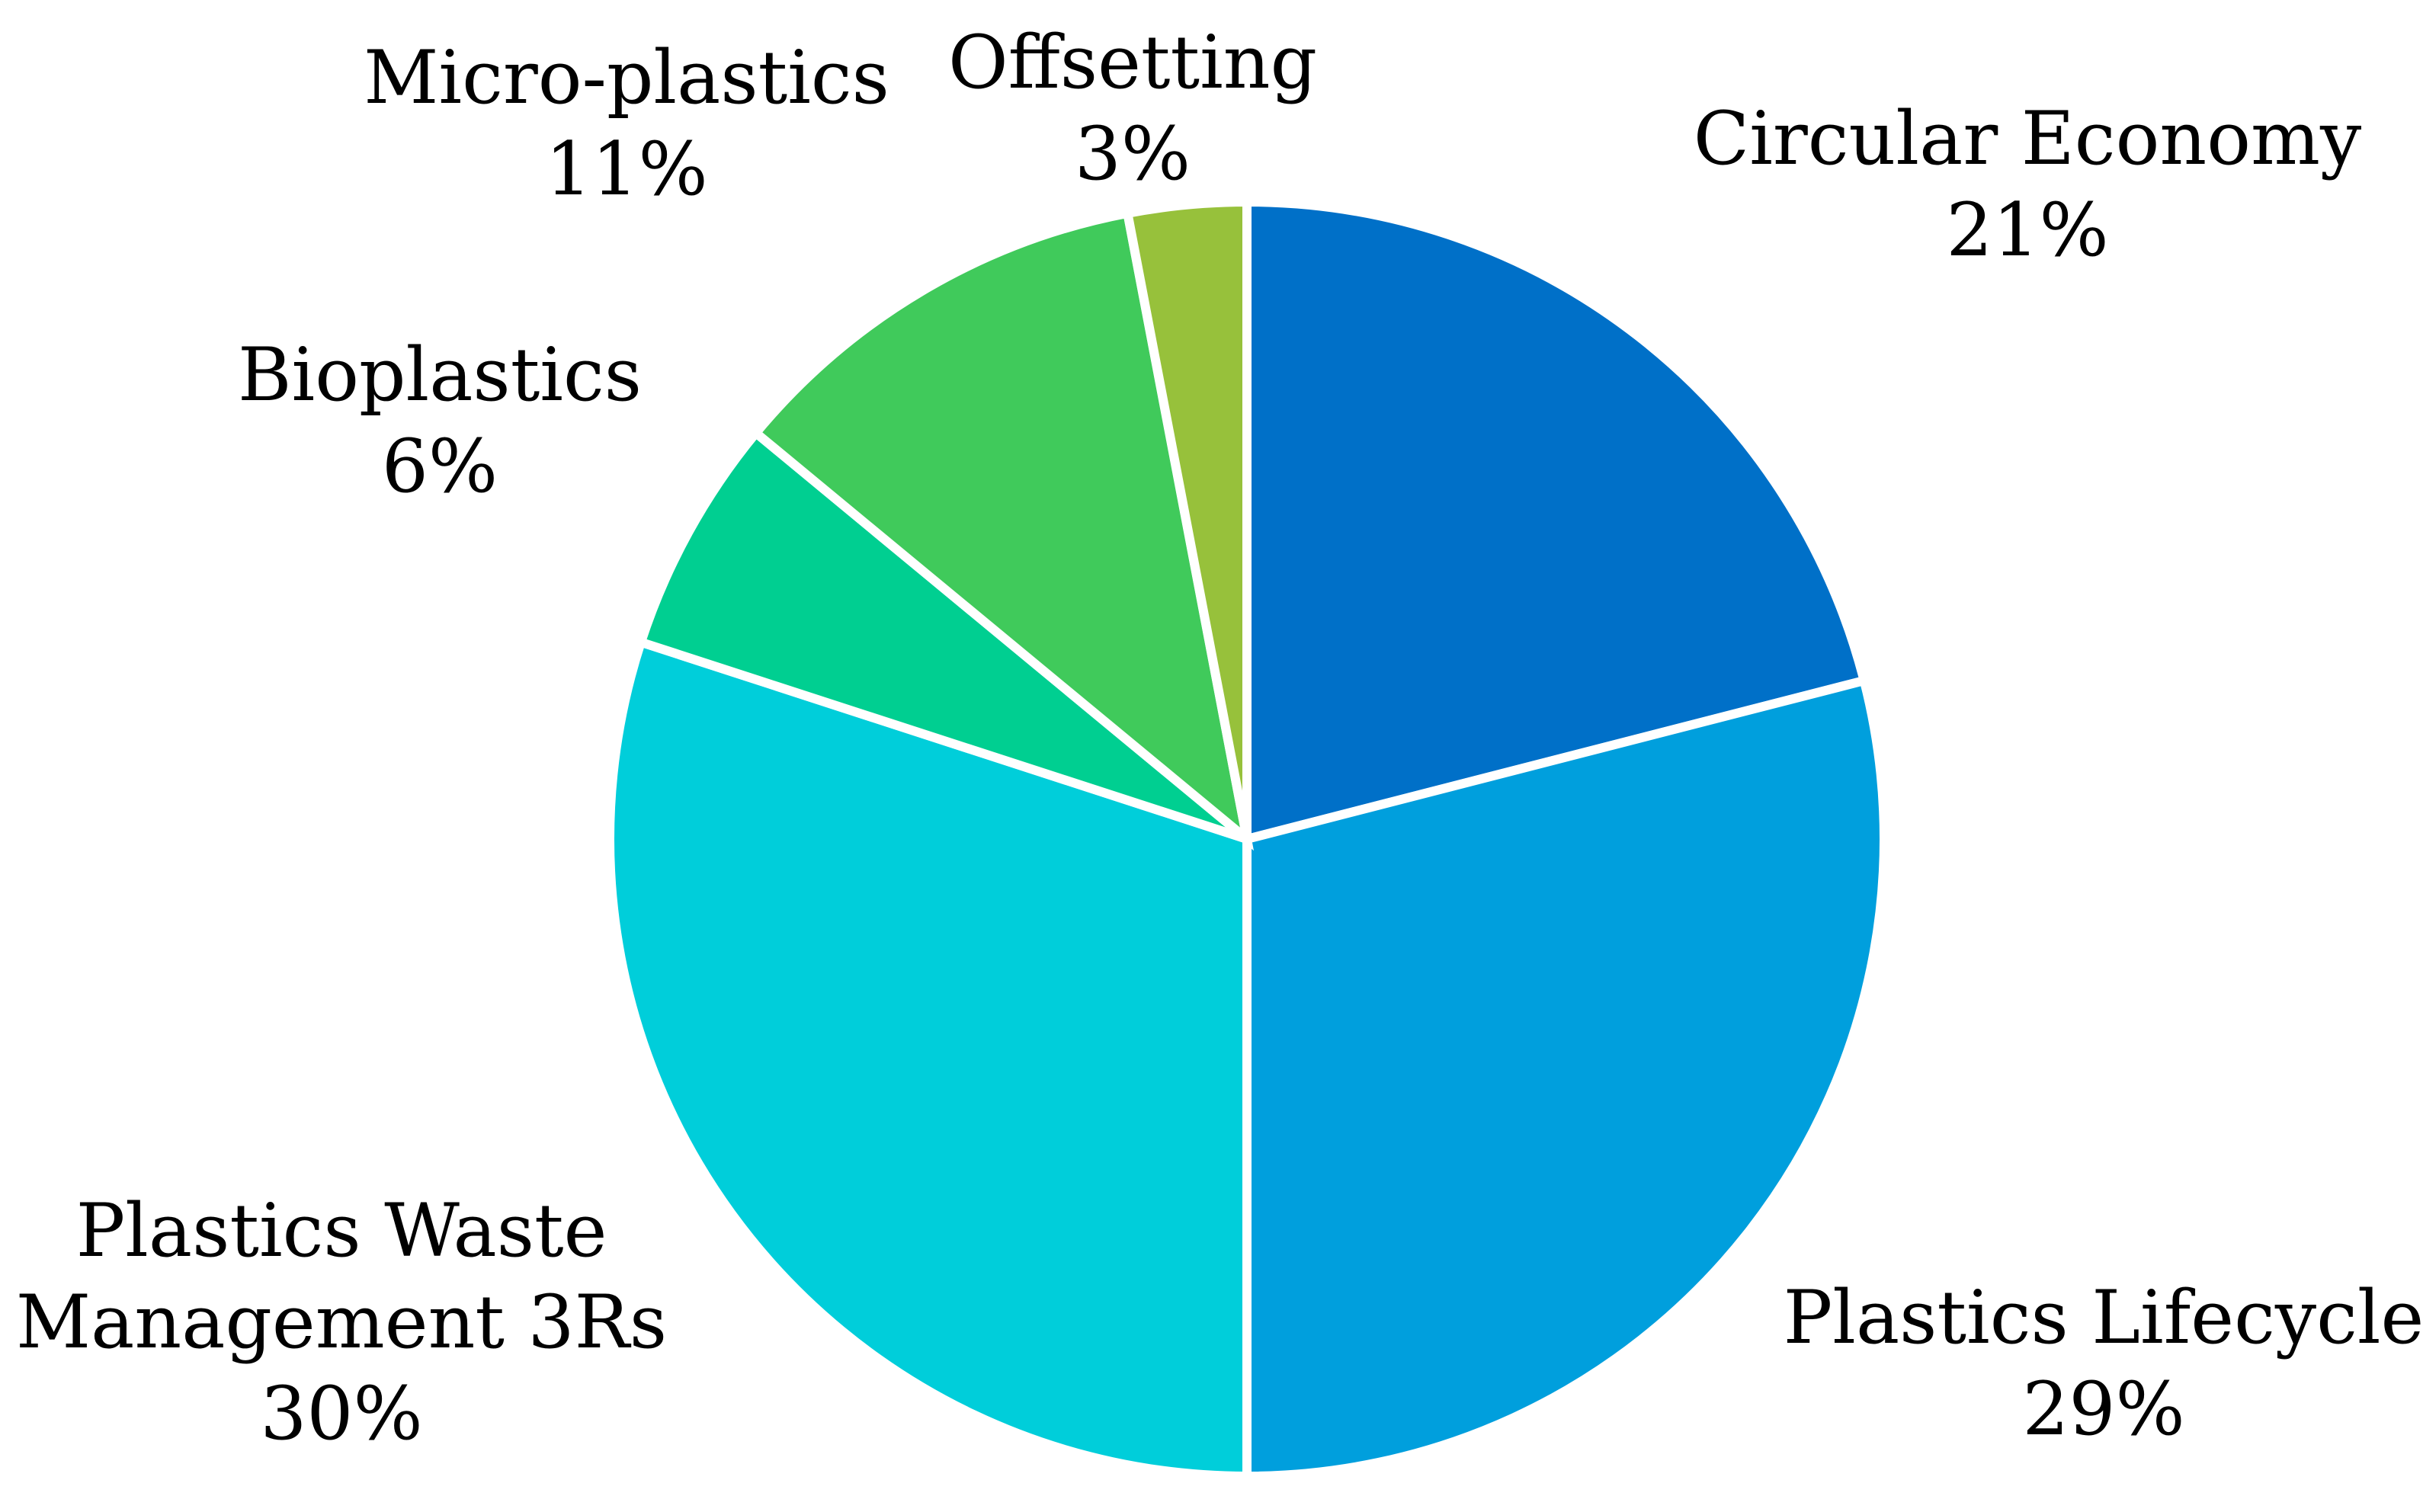  I want to click on pie-slice-bioplastics, so click(943, 635).